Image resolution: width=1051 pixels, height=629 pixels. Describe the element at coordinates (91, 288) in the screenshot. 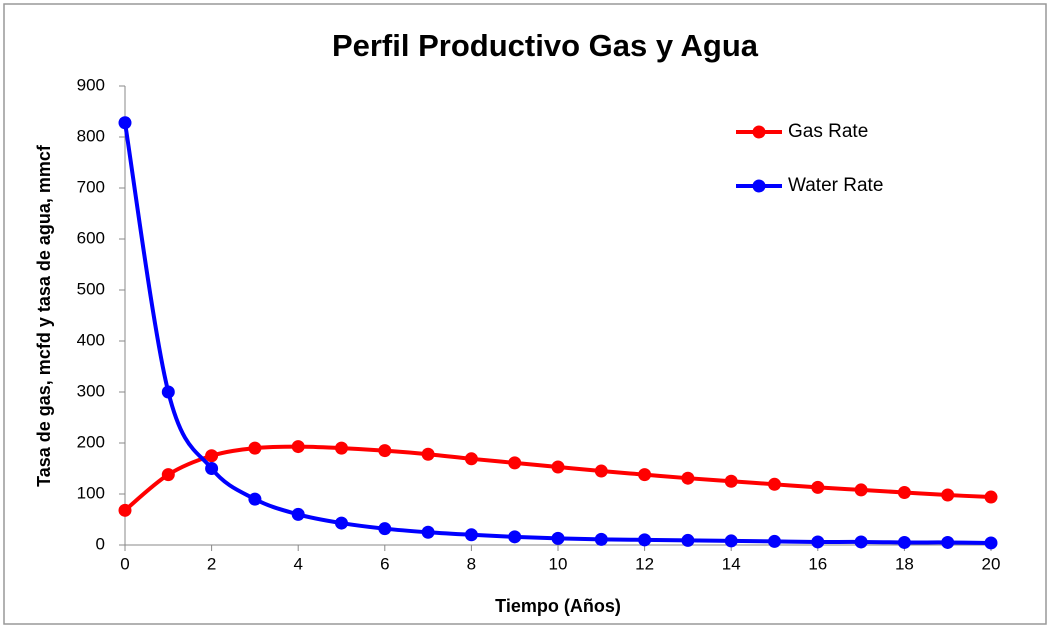

I see `y-tick-label: 500` at that location.